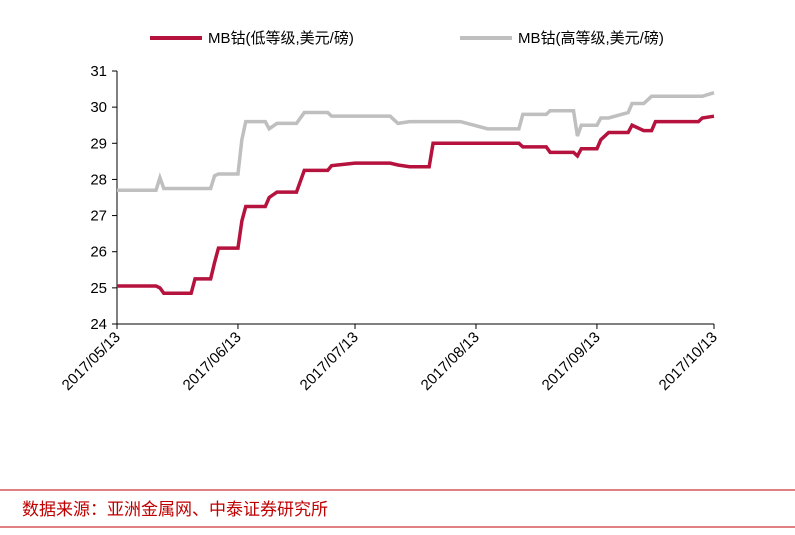  I want to click on legend-label: MB钴(低等级,美元/磅), so click(281, 38).